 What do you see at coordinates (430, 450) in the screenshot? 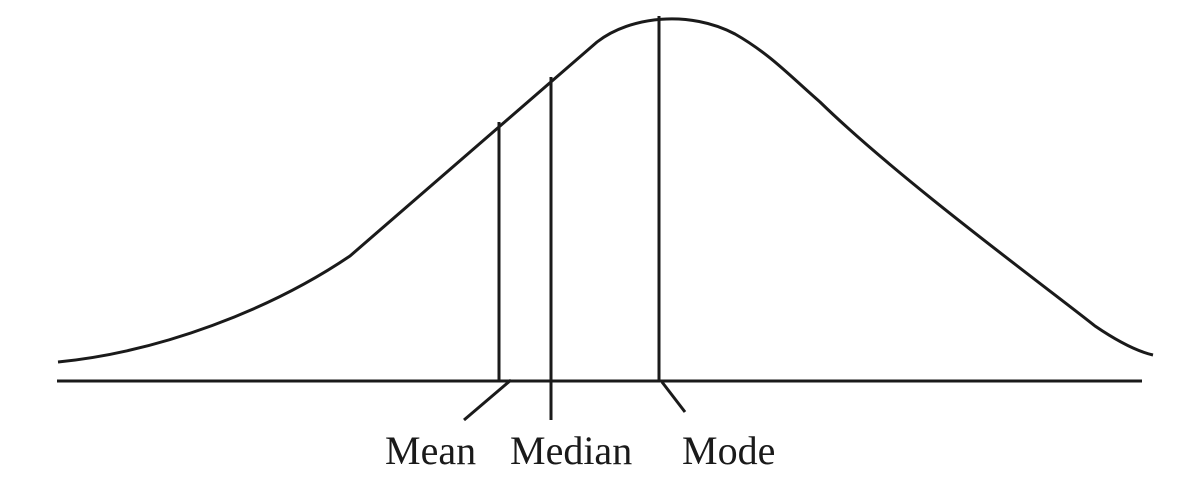
I see `mean-label: Mean` at bounding box center [430, 450].